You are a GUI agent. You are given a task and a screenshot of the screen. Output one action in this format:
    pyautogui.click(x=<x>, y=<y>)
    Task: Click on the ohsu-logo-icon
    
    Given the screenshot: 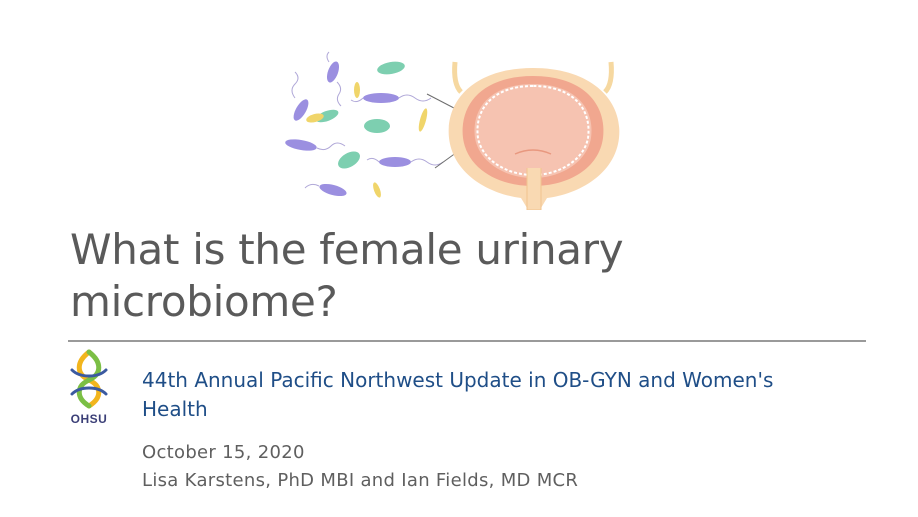 What is the action you would take?
    pyautogui.click(x=89, y=379)
    